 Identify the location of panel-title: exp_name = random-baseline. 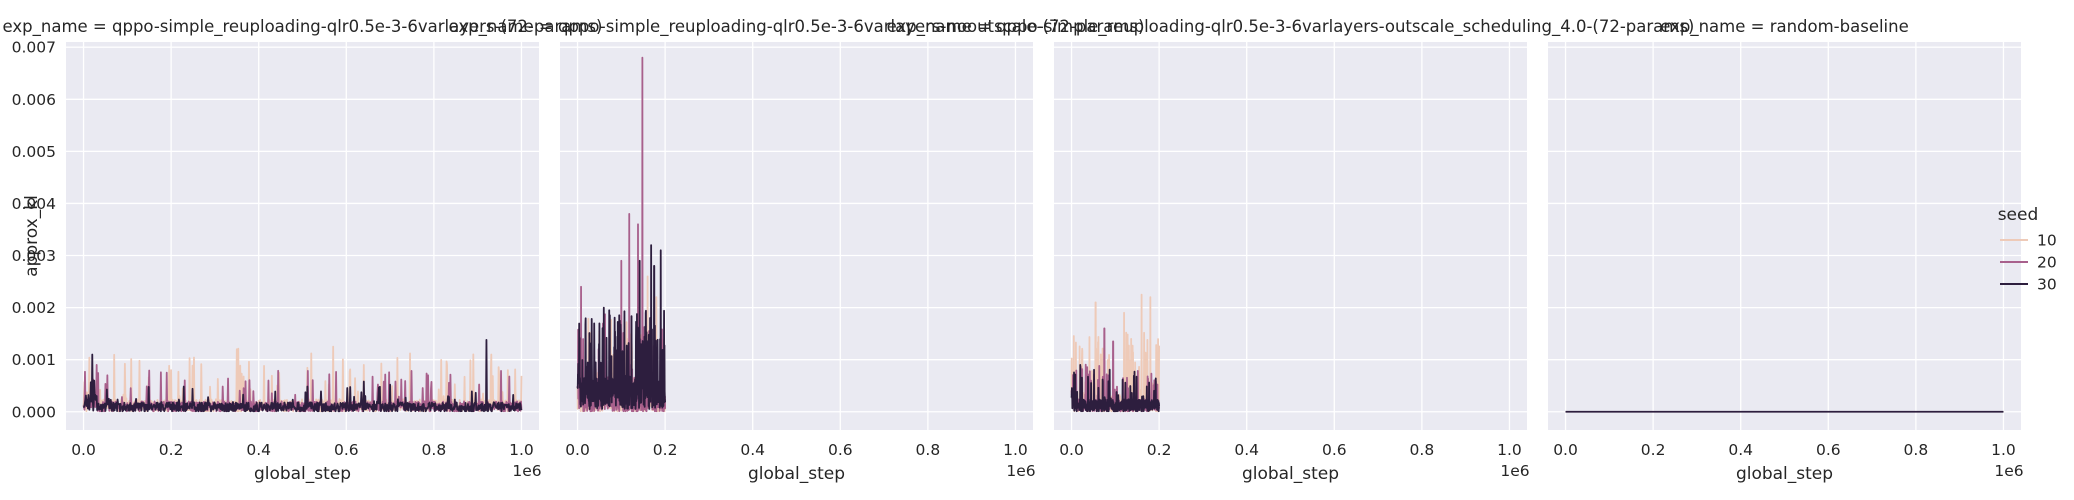
(1784, 27).